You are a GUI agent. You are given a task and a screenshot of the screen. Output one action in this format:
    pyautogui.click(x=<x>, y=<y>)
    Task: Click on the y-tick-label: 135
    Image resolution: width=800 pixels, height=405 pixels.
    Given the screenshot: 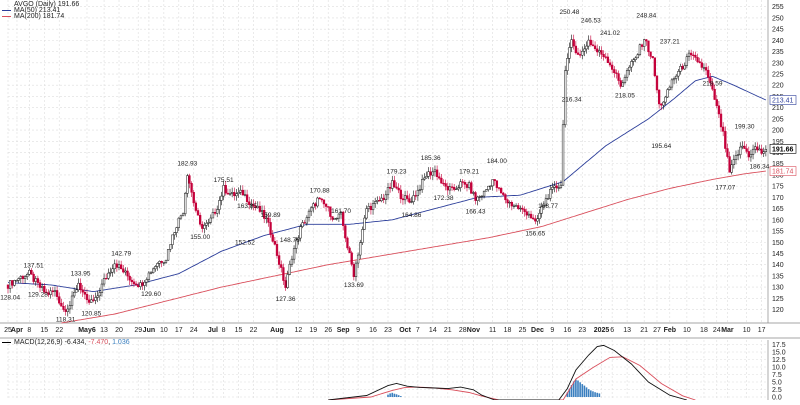 What is the action you would take?
    pyautogui.click(x=778, y=276)
    